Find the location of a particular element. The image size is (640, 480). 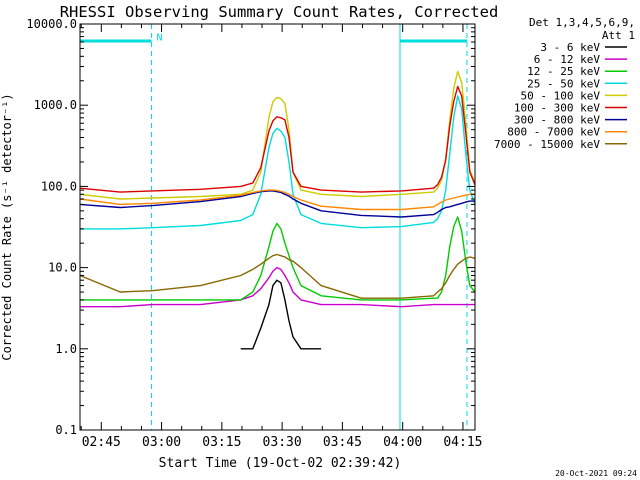

legend-label-7: 800 - 7000 keV is located at coordinates (553, 132).